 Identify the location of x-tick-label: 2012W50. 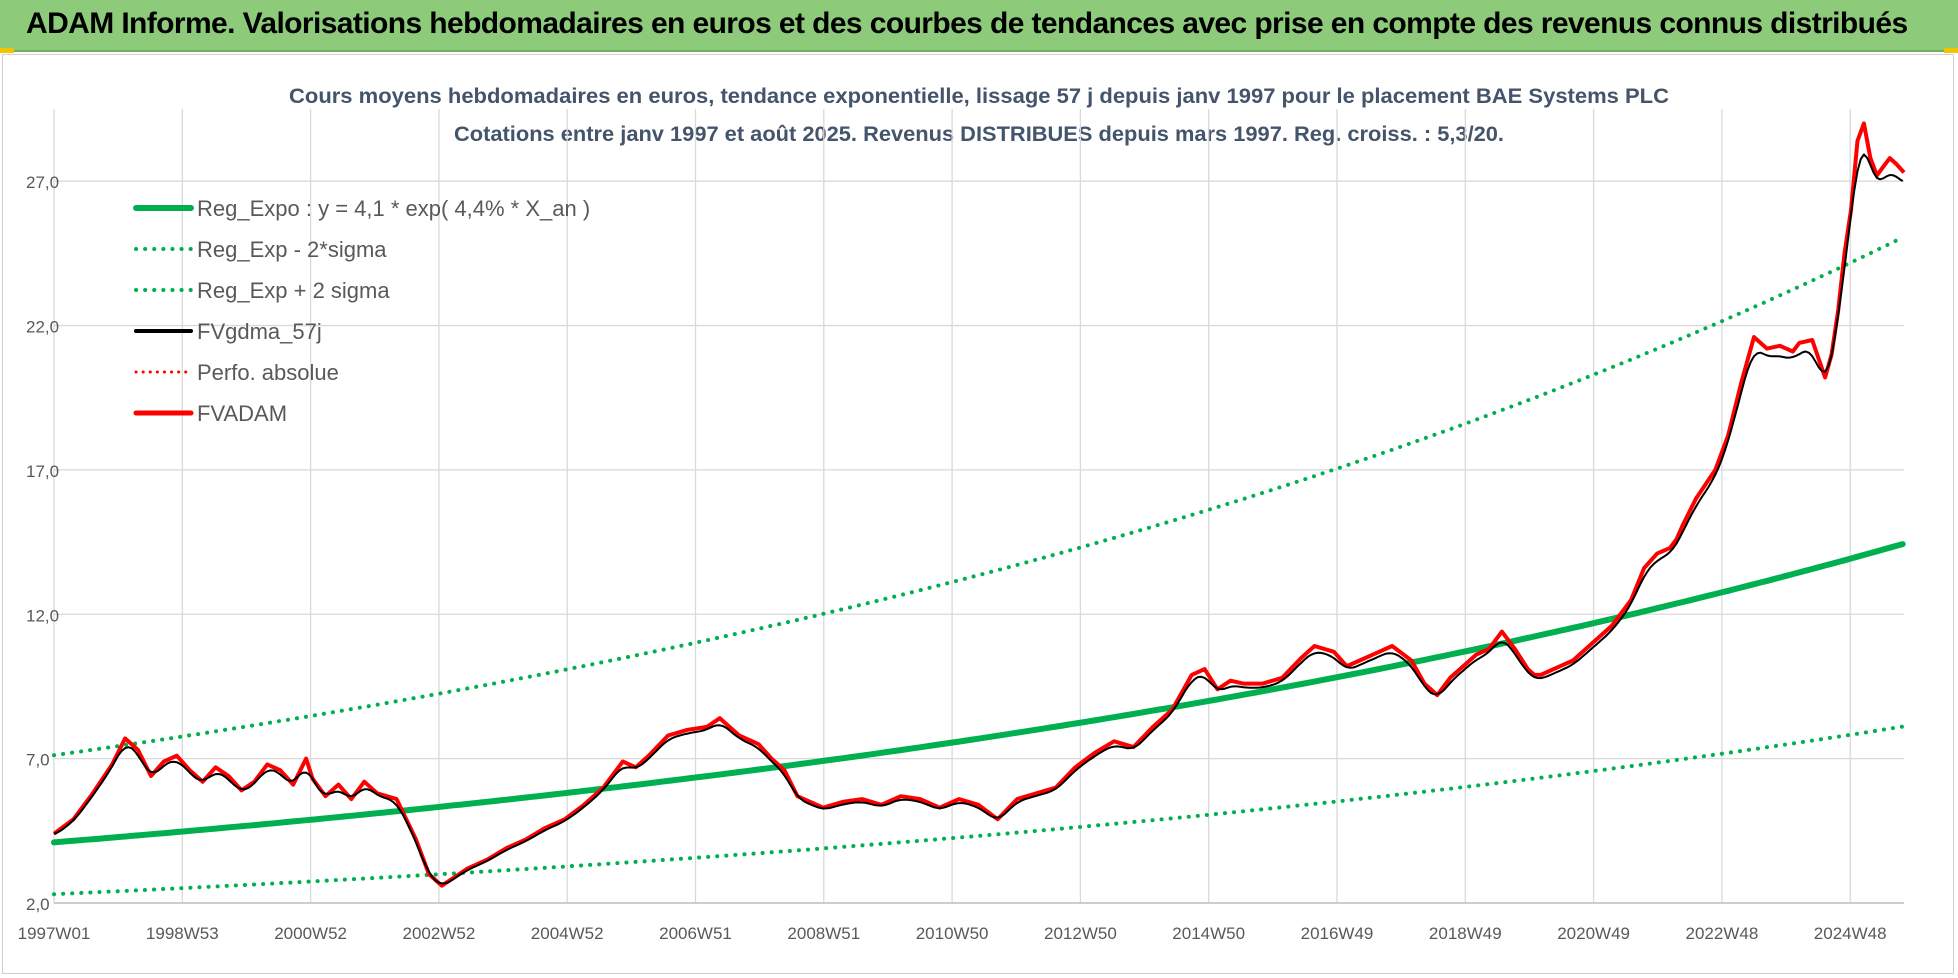
(1080, 933).